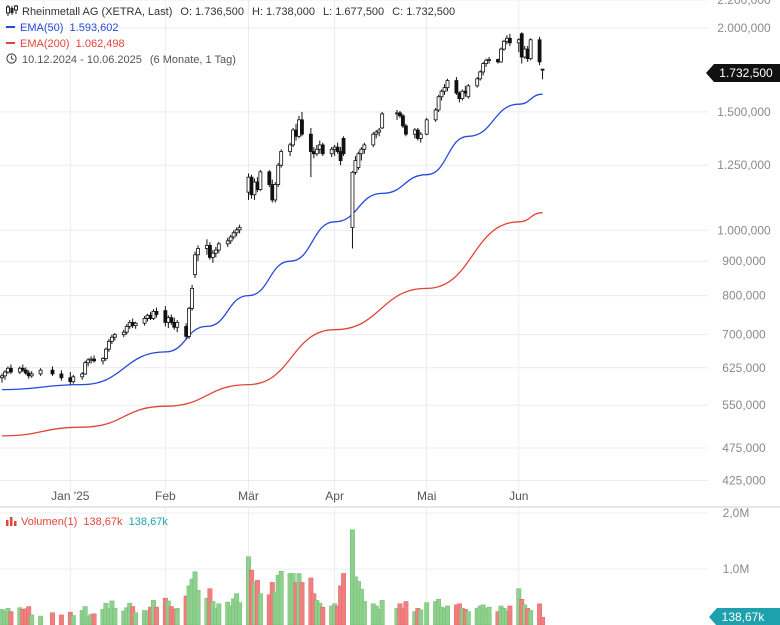 This screenshot has width=780, height=625. I want to click on instrument-title: Rheinmetall AG (XETRA, Last), so click(97, 12).